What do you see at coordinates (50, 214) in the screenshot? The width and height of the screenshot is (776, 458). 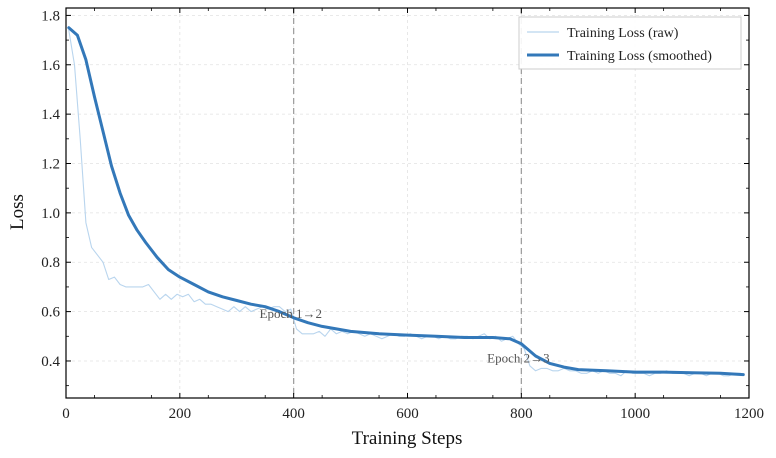 I see `y-tick-label: 1.0` at bounding box center [50, 214].